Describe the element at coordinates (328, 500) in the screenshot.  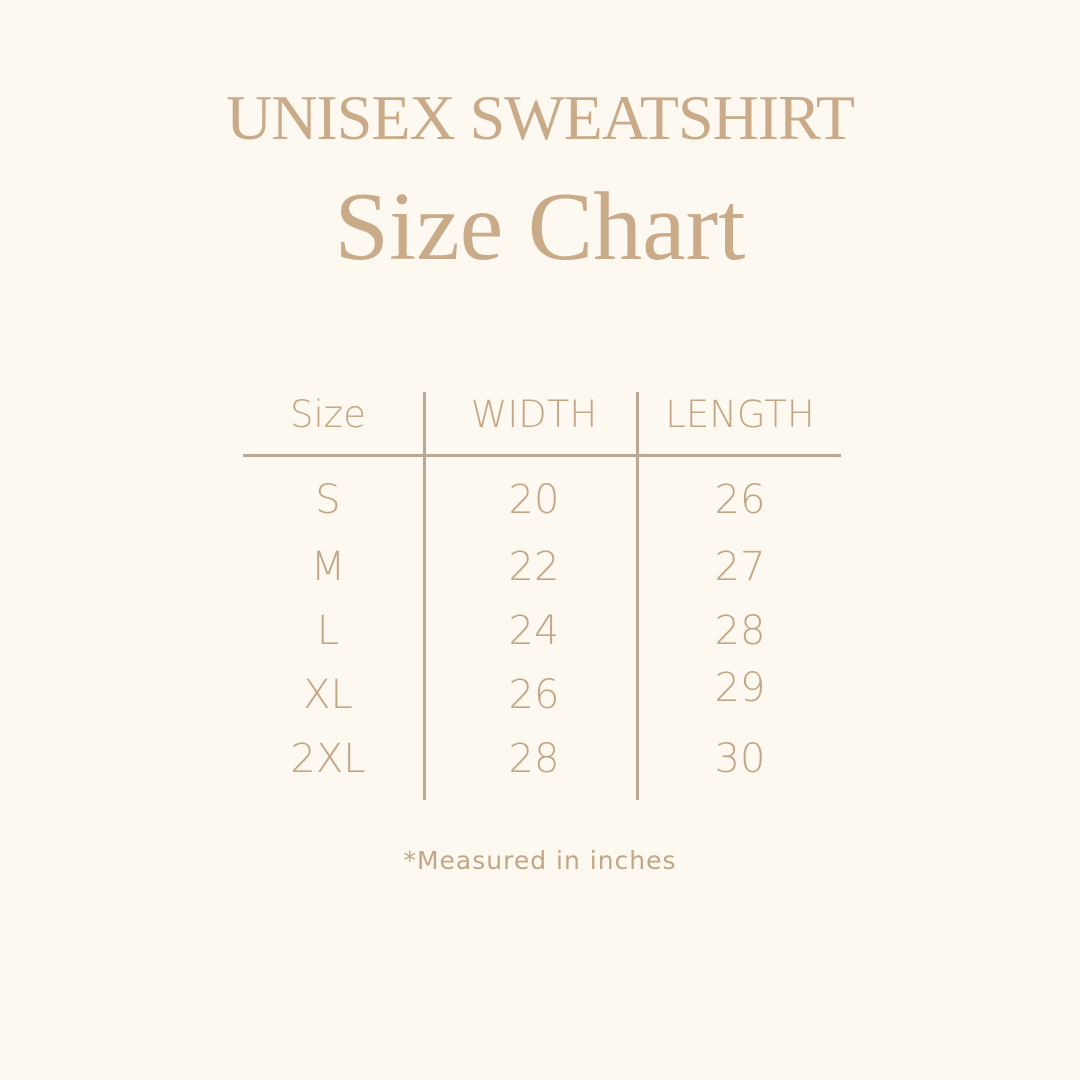
I see `size-cell: S` at that location.